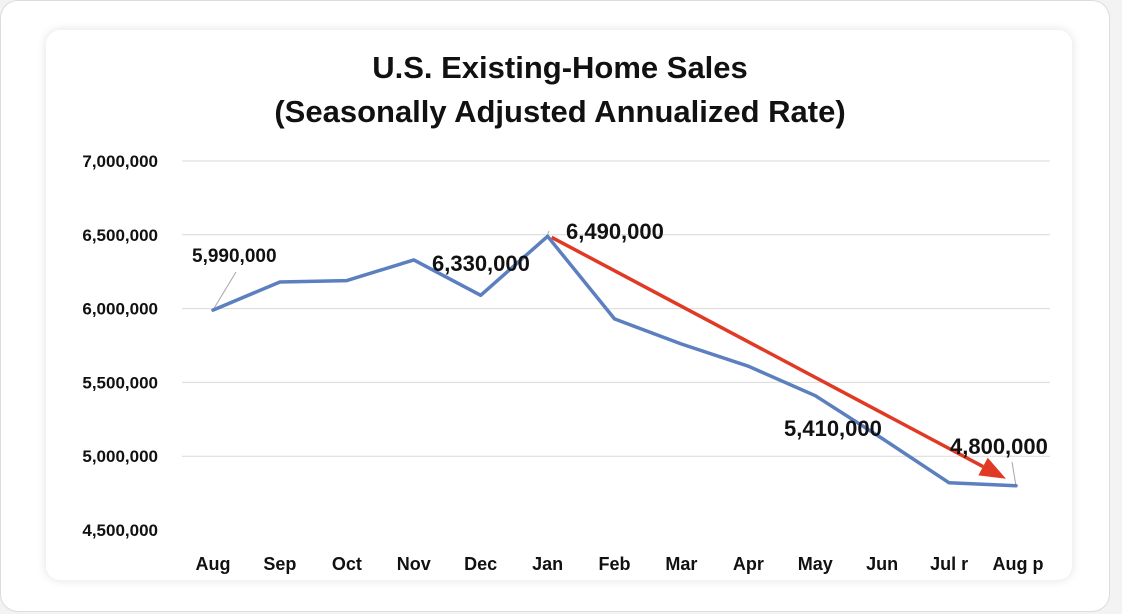  I want to click on x-tick-label: Sep, so click(279, 564).